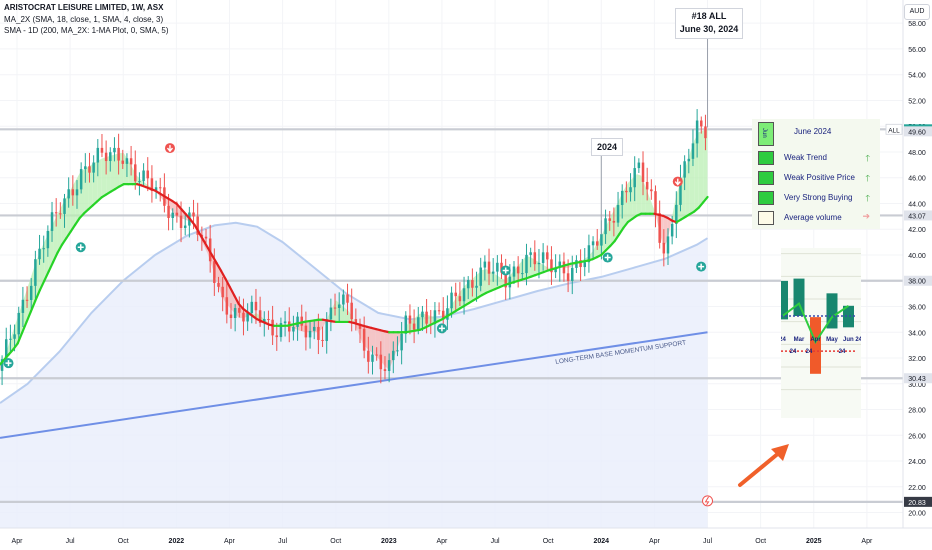 The width and height of the screenshot is (932, 550). What do you see at coordinates (665, 231) in the screenshot?
I see `bear-cloud-segment` at bounding box center [665, 231].